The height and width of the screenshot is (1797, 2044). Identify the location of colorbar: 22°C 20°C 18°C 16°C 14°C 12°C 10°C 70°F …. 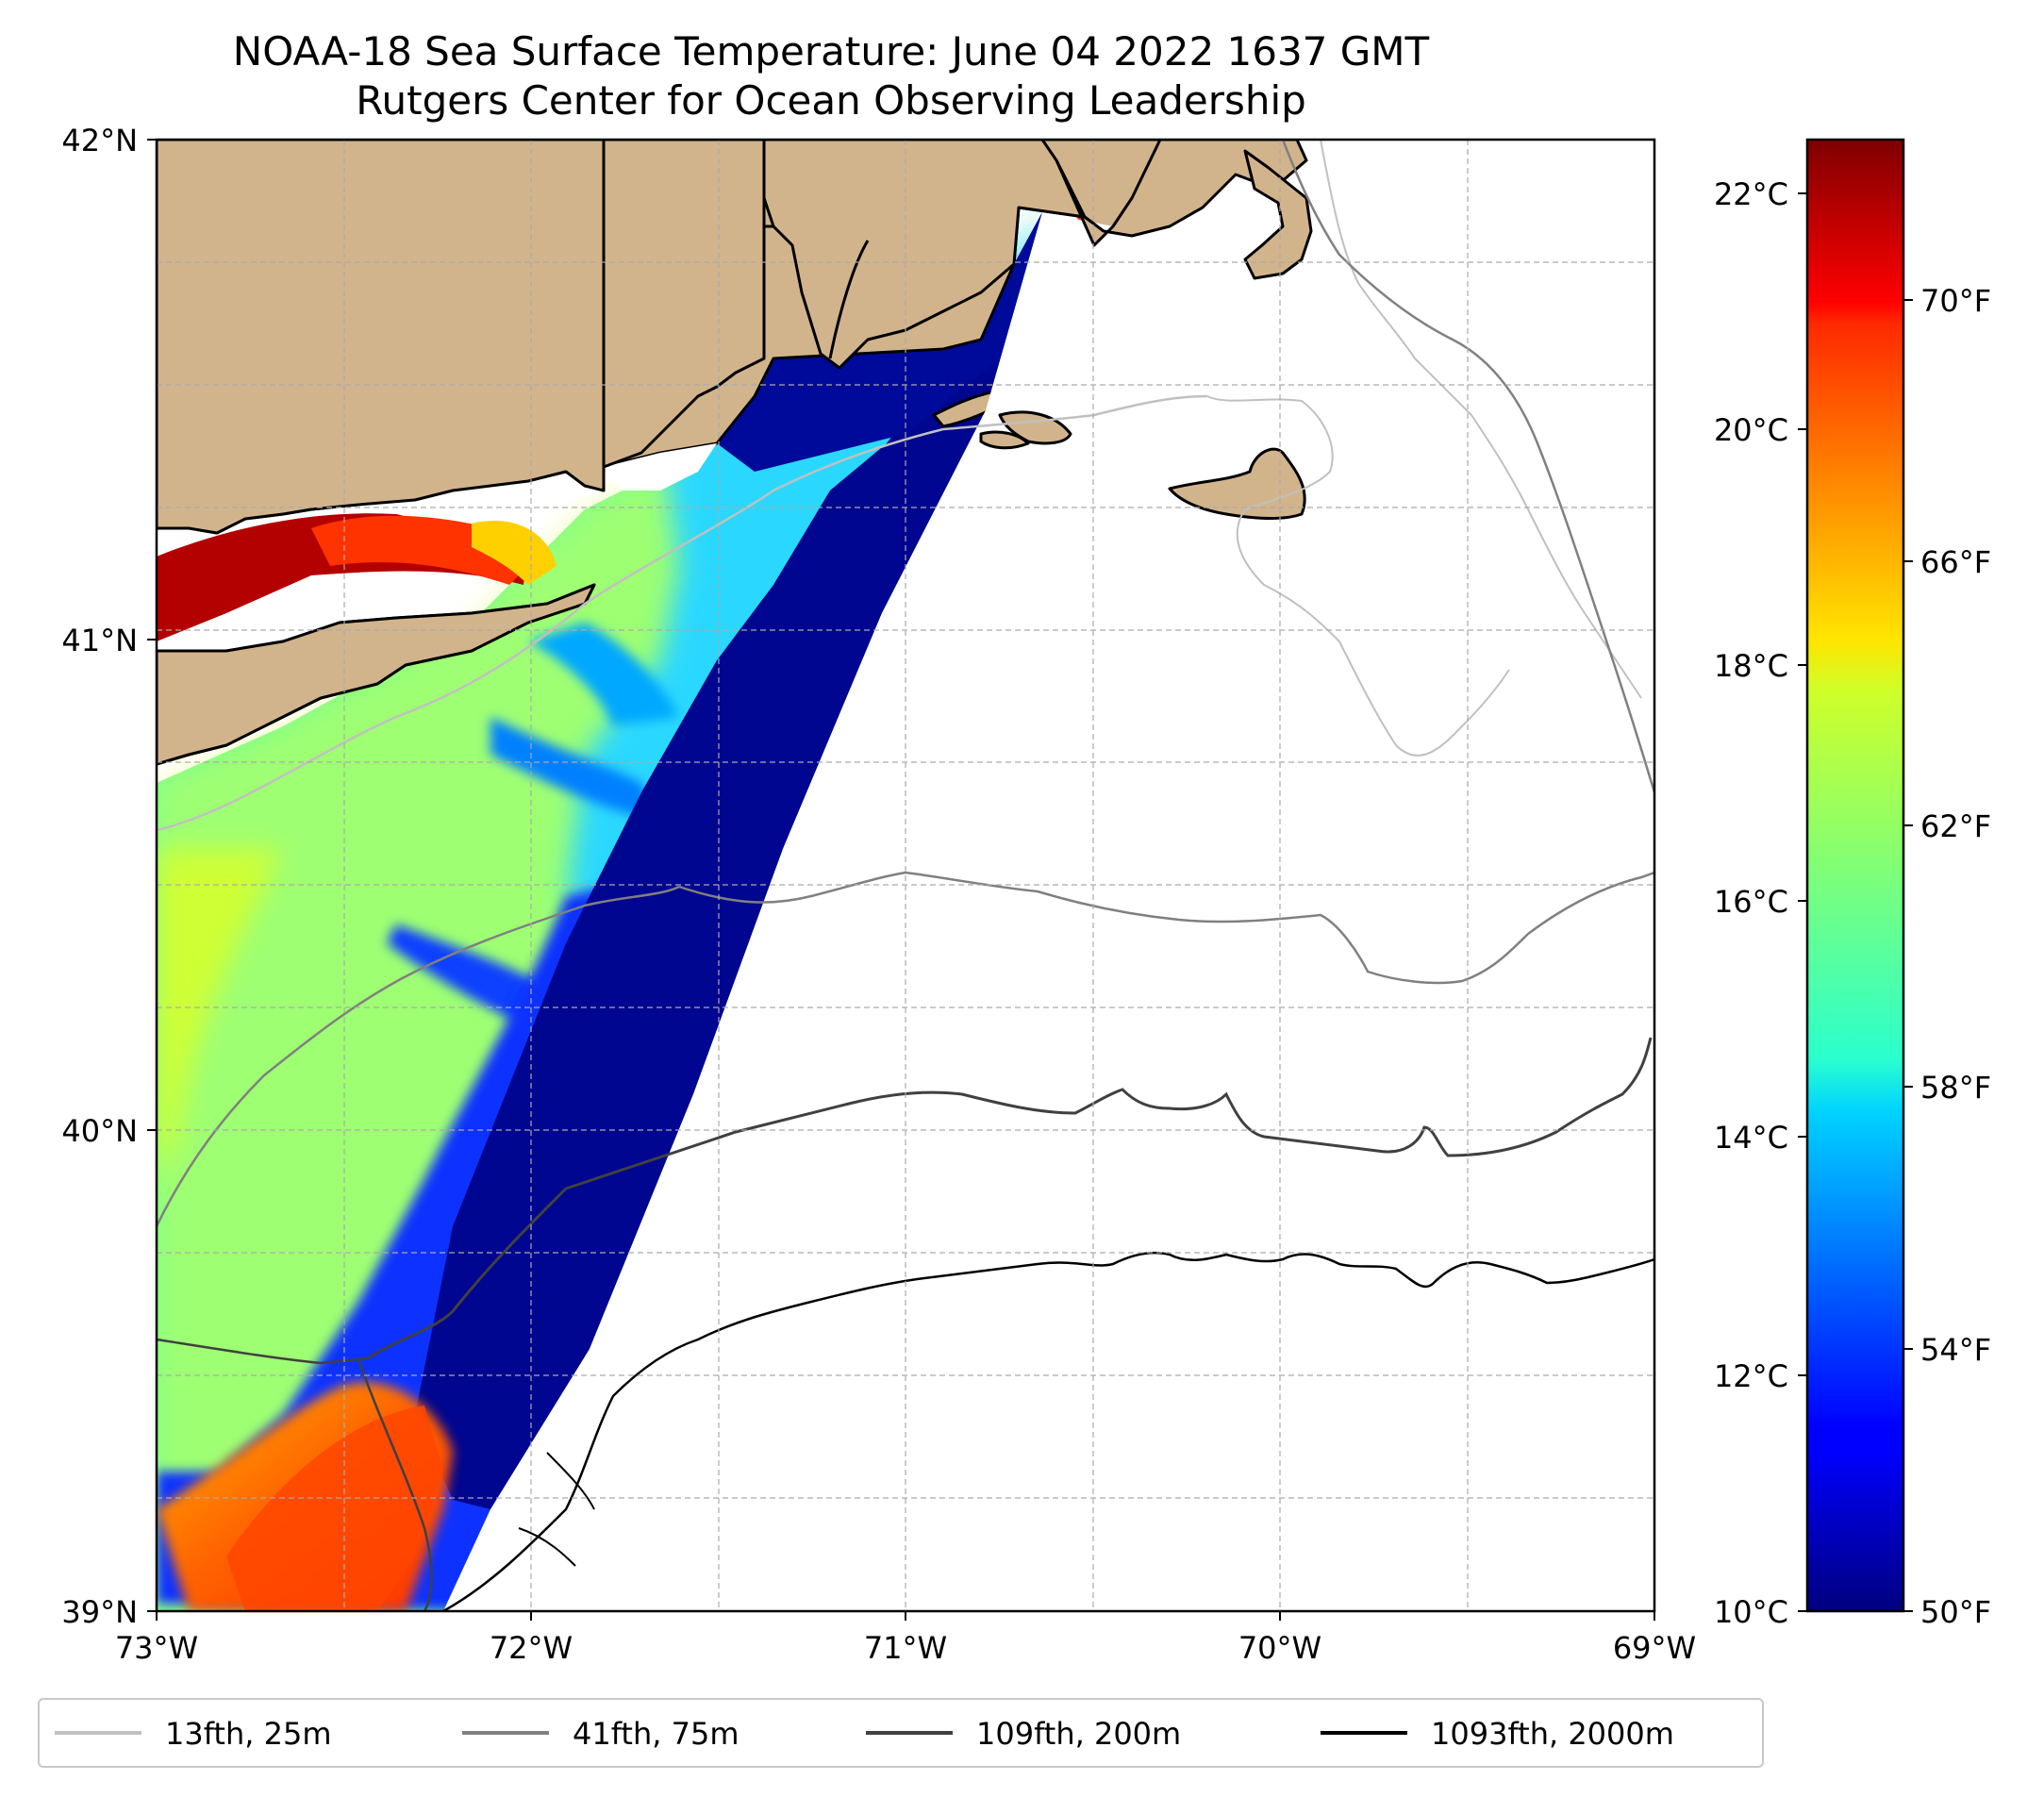
(1853, 884).